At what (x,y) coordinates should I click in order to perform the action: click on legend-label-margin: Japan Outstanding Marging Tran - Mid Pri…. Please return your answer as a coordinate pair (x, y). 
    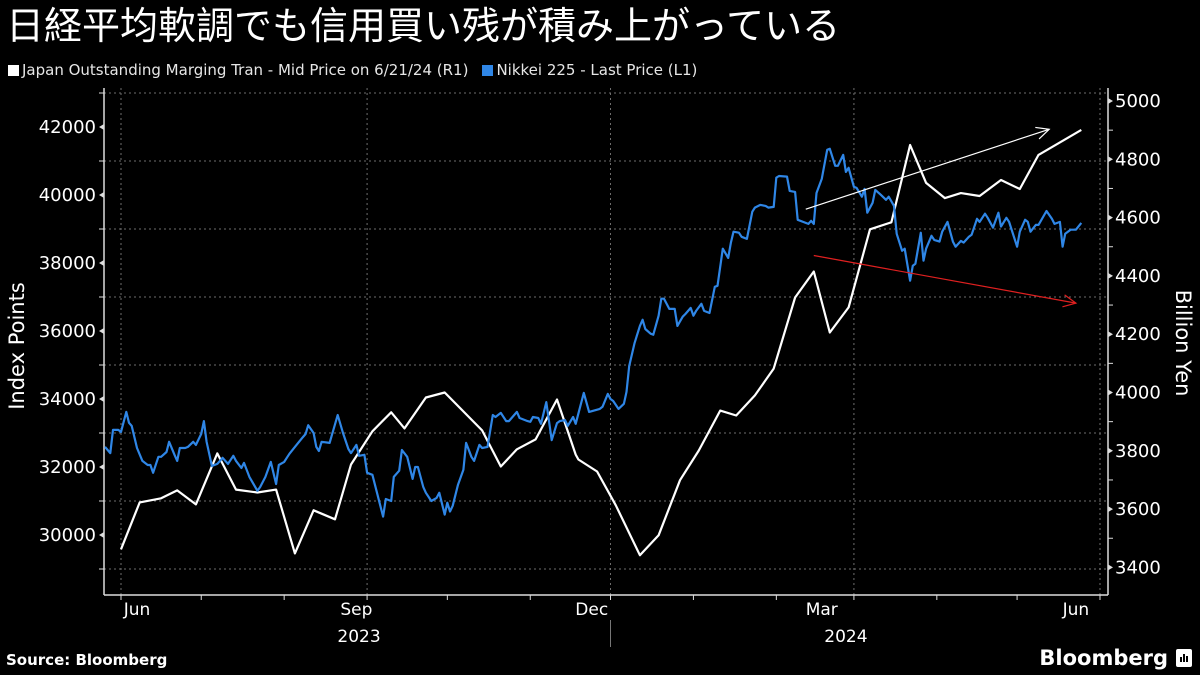
    Looking at the image, I should click on (245, 70).